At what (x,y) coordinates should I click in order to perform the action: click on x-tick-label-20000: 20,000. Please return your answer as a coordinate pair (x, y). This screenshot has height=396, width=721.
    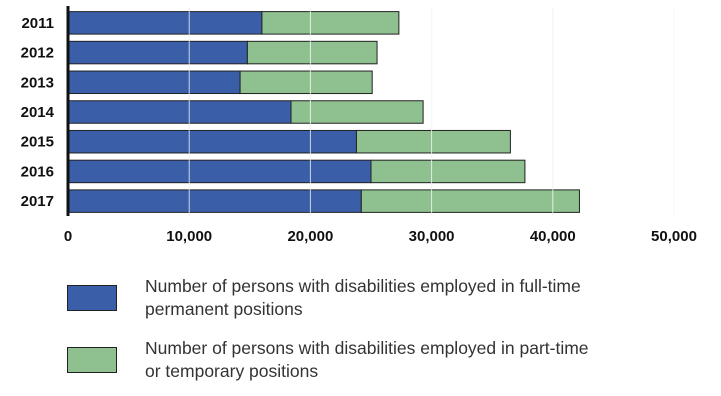
    Looking at the image, I should click on (310, 236).